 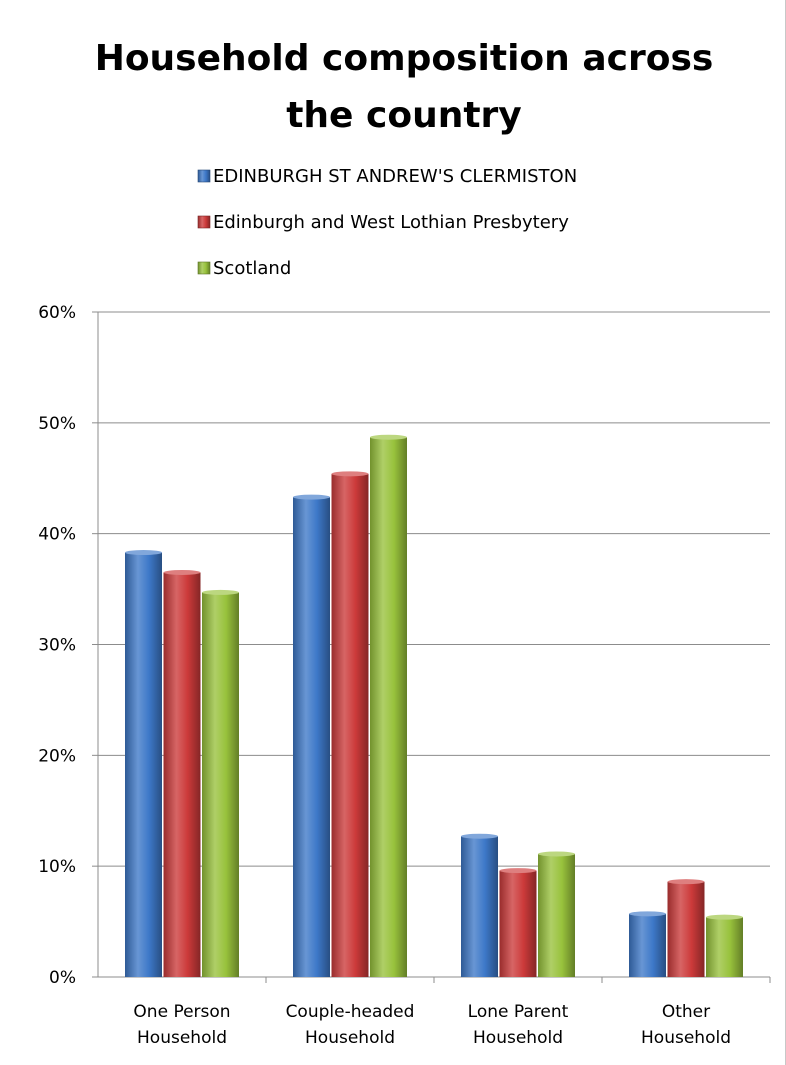 I want to click on x-category-label-2-line-1: Couple-headed, so click(x=350, y=1012).